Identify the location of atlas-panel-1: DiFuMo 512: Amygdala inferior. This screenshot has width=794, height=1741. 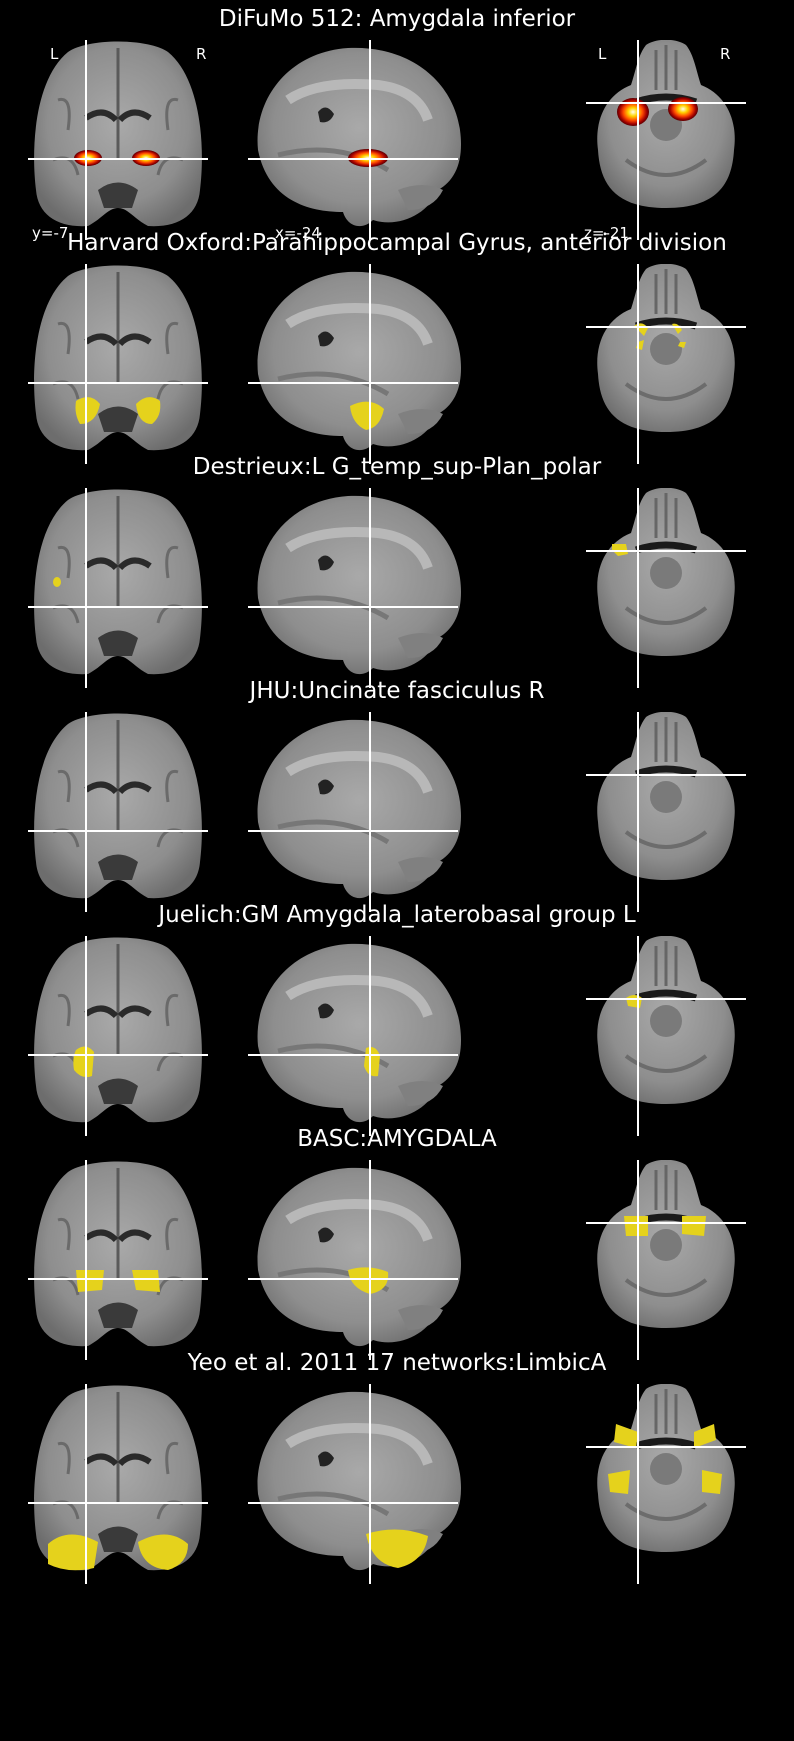
(397, 124).